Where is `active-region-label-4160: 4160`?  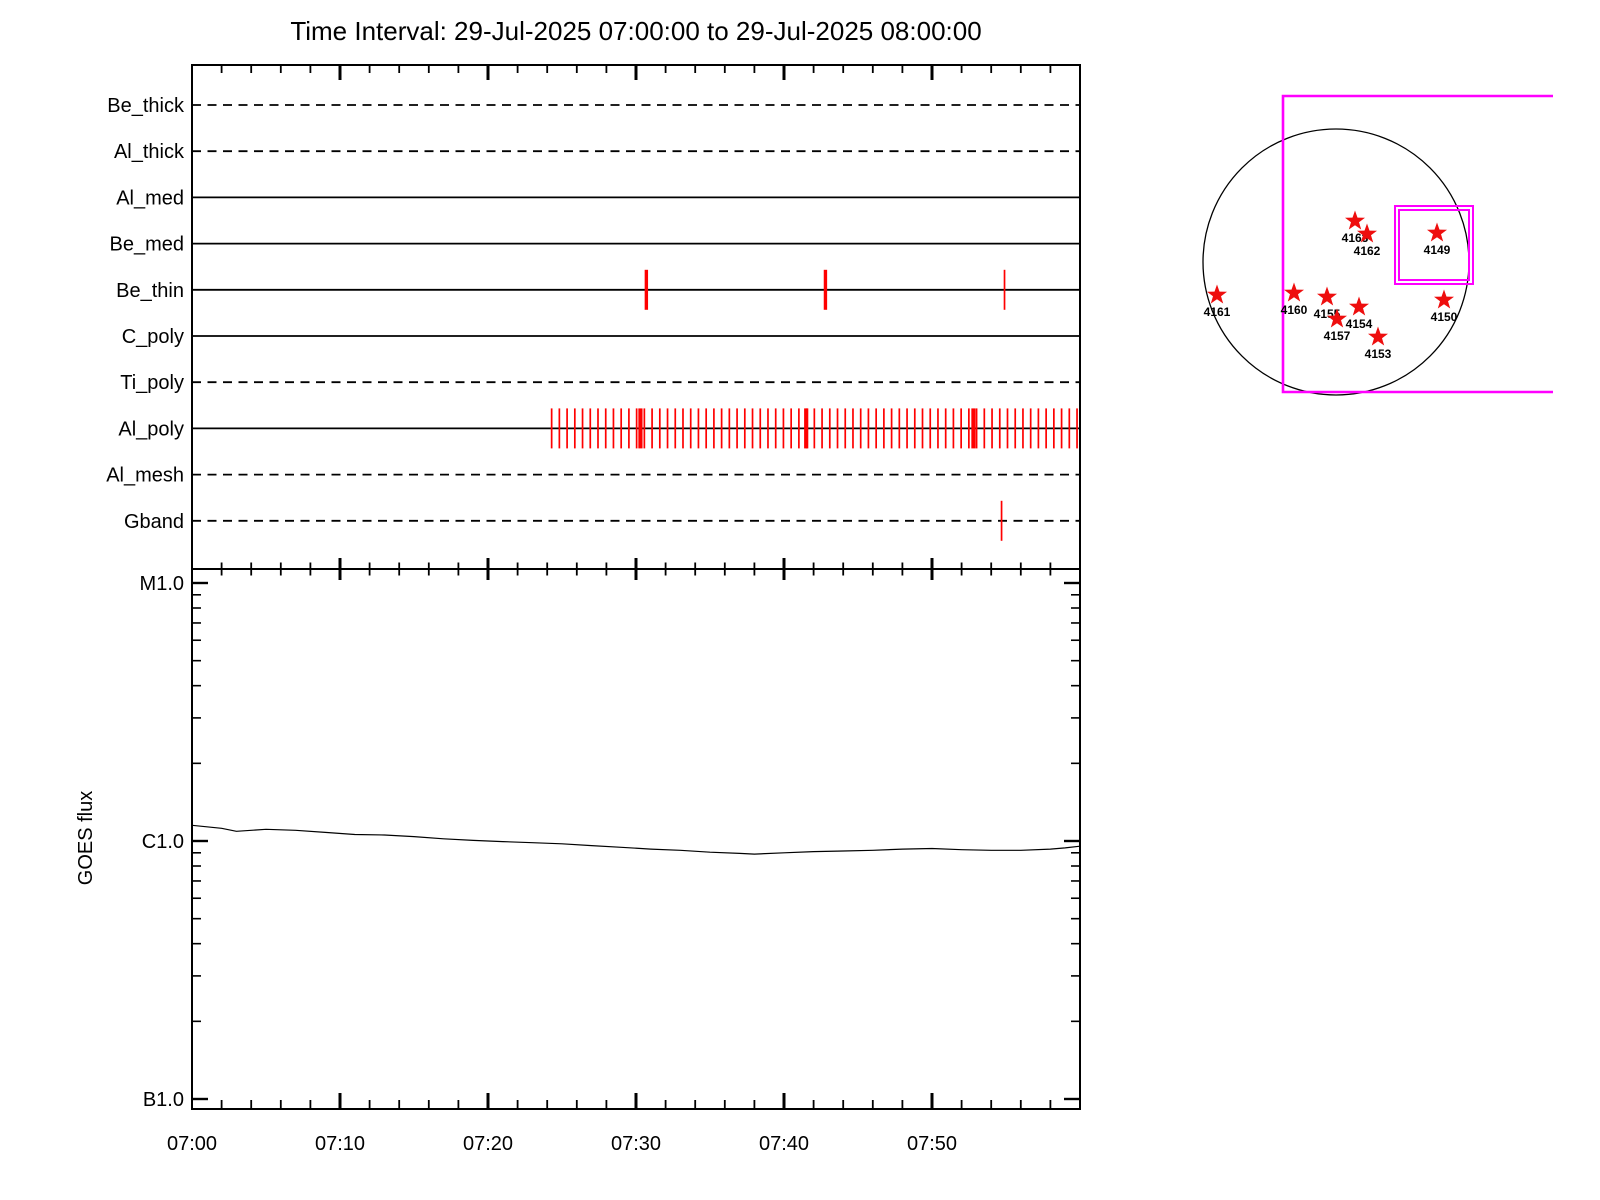 active-region-label-4160: 4160 is located at coordinates (1294, 310).